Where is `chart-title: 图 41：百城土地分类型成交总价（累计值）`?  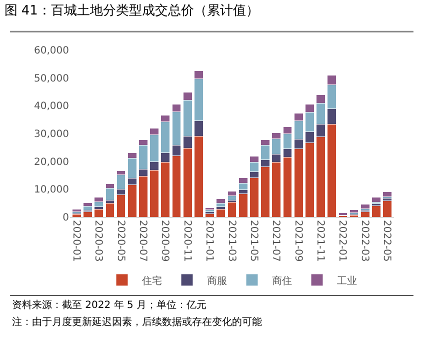
chart-title: 图 41：百城土地分类型成交总价（累计值） is located at coordinates (131, 10).